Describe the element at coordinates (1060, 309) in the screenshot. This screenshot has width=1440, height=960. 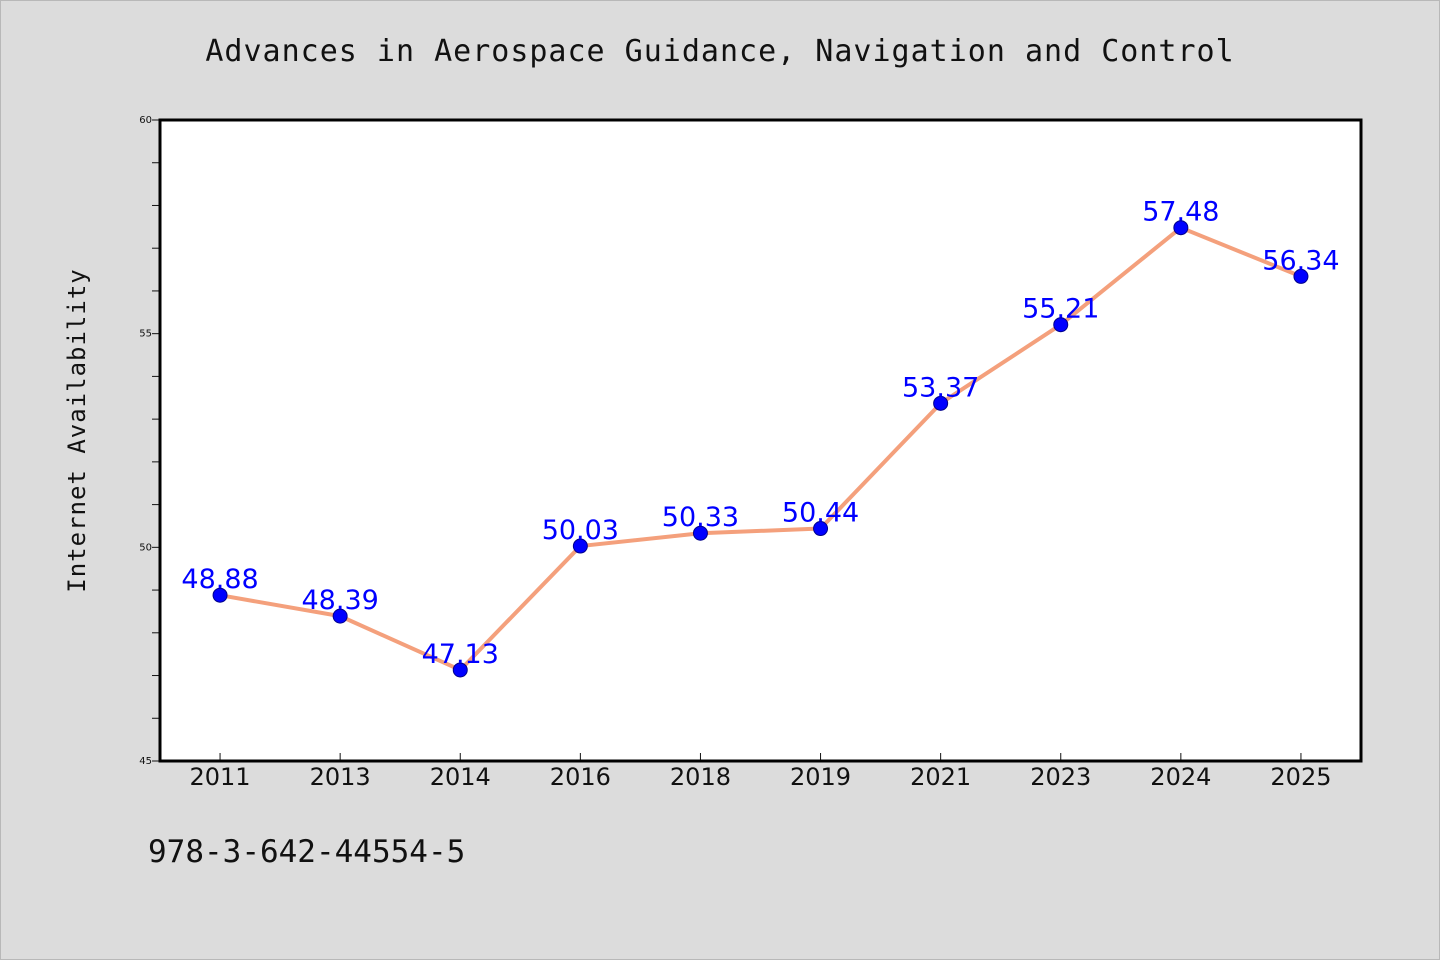
I see `data-label: 55.21` at that location.